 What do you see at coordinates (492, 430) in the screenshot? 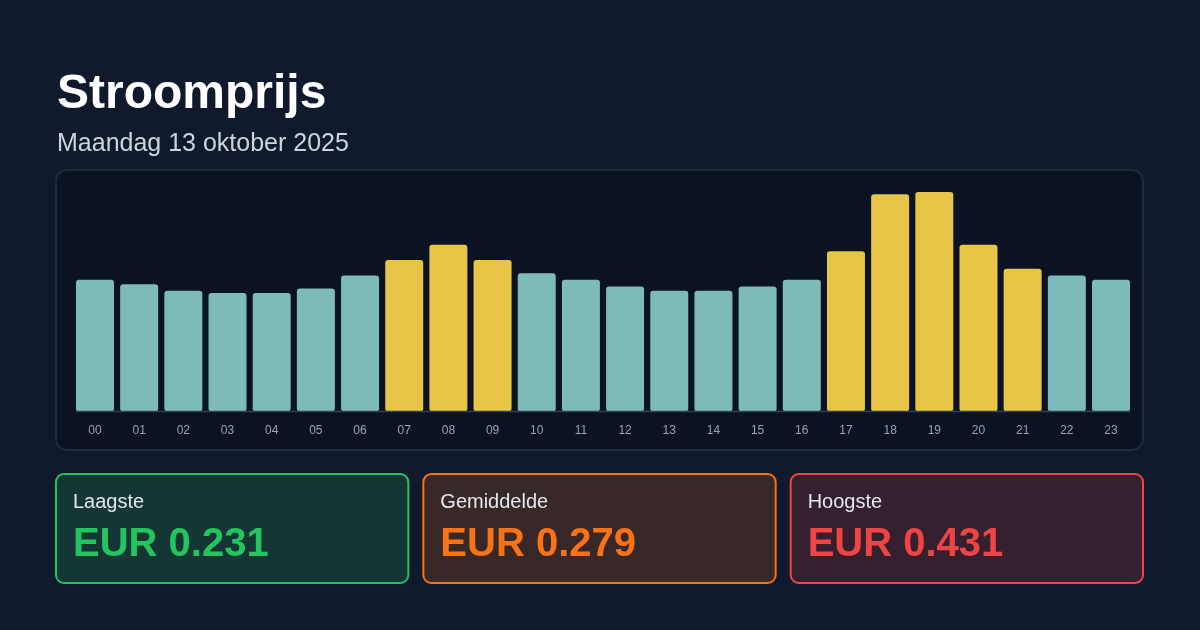
I see `x-tick-label: 09` at bounding box center [492, 430].